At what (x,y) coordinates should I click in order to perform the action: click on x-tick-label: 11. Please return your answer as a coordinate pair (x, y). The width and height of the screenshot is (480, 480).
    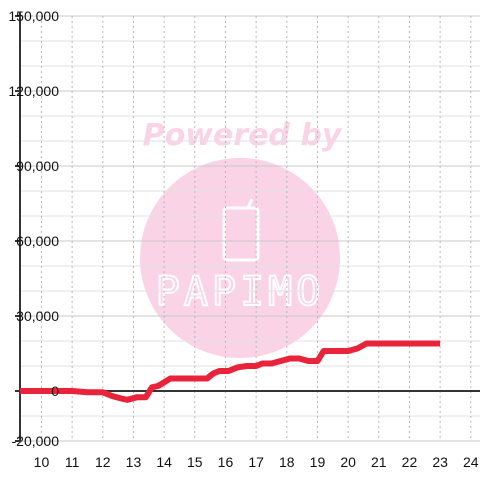
    Looking at the image, I should click on (72, 462).